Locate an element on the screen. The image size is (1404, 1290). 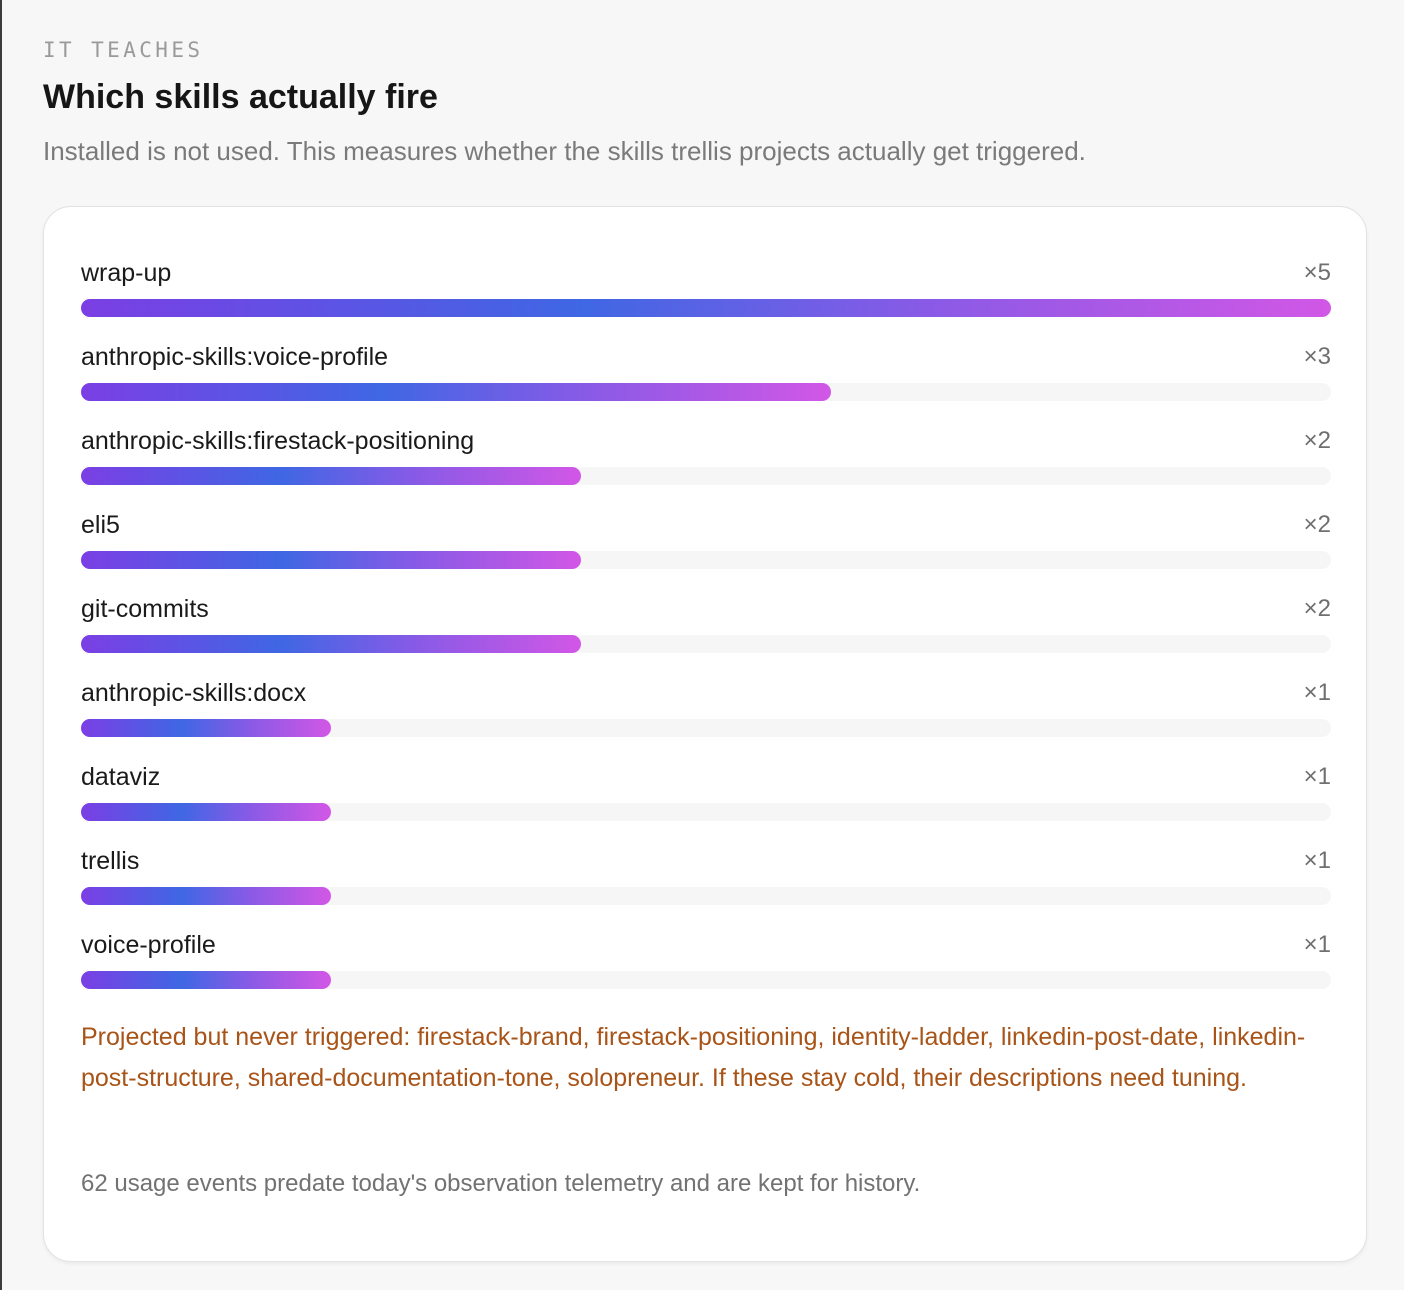
skill-row: wrap-up ×5 is located at coordinates (706, 299).